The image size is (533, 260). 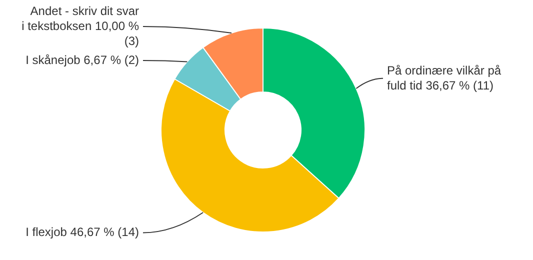 What do you see at coordinates (444, 77) in the screenshot?
I see `slice-label: På ordinære vilkår på fuld tid 36,67 % (11)` at bounding box center [444, 77].